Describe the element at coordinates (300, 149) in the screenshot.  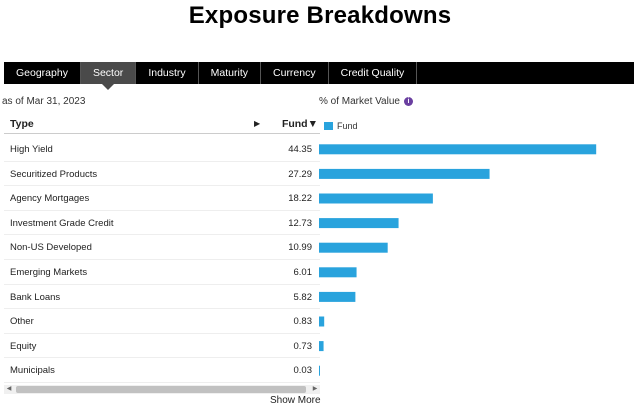
I see `row-fund-value: 44.35` at that location.